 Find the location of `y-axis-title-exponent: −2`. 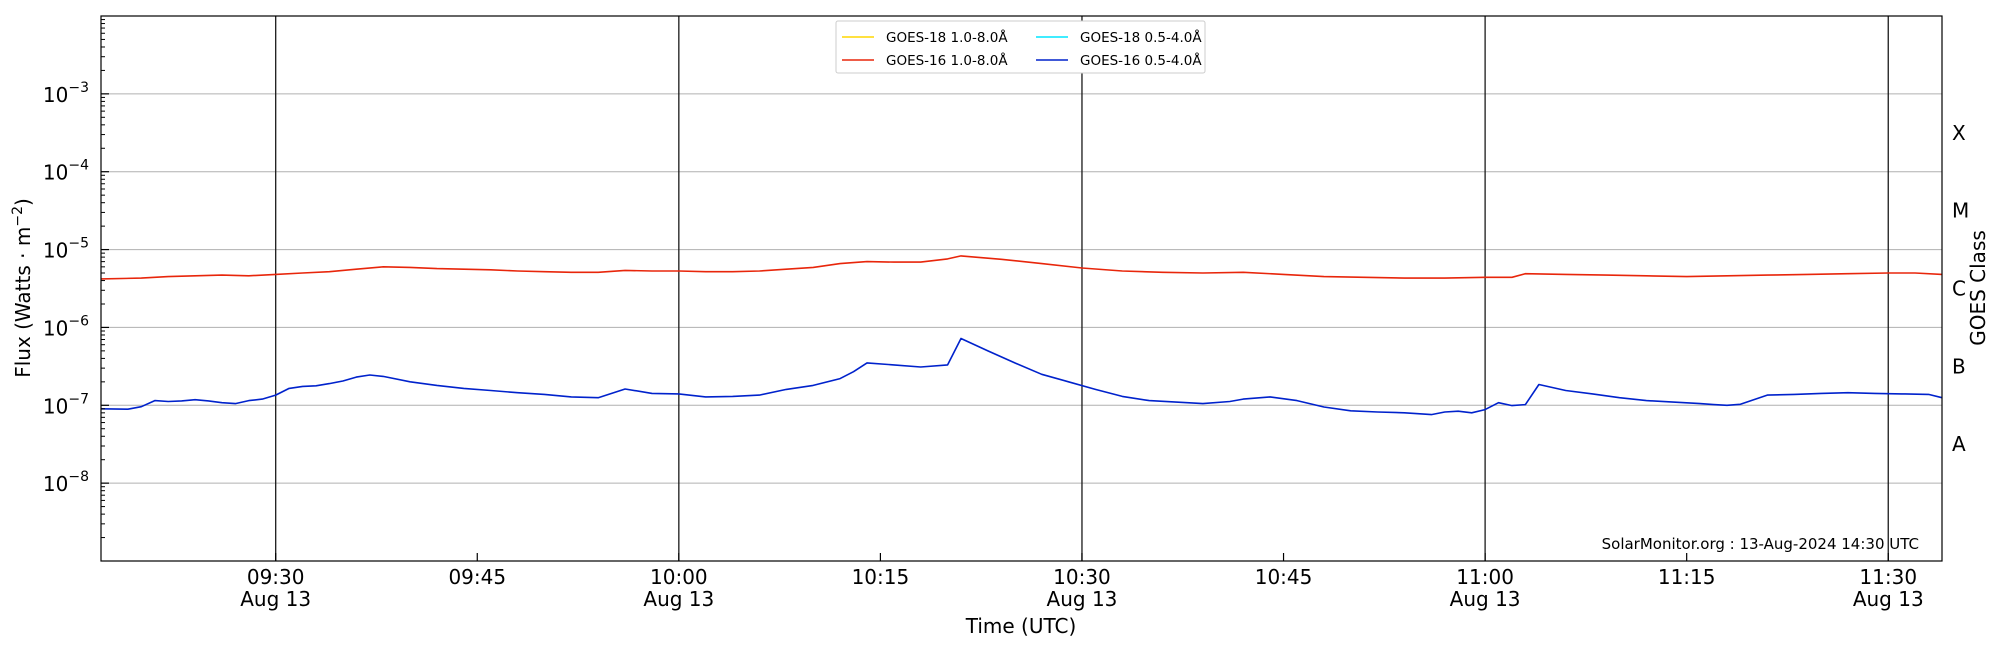

y-axis-title-exponent: −2 is located at coordinates (18, 216).